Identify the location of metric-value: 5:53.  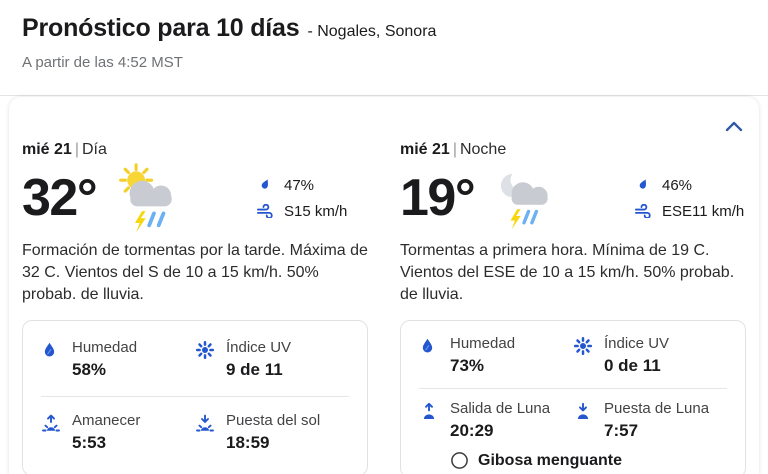
(89, 442).